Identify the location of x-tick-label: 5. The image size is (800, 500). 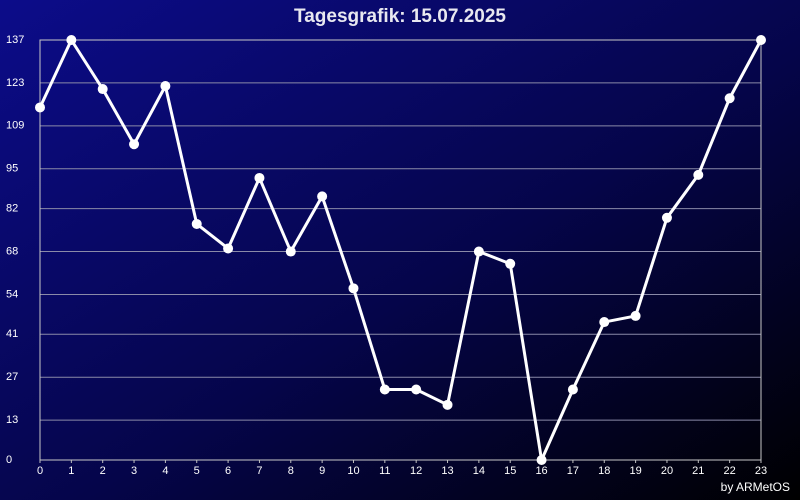
(197, 471).